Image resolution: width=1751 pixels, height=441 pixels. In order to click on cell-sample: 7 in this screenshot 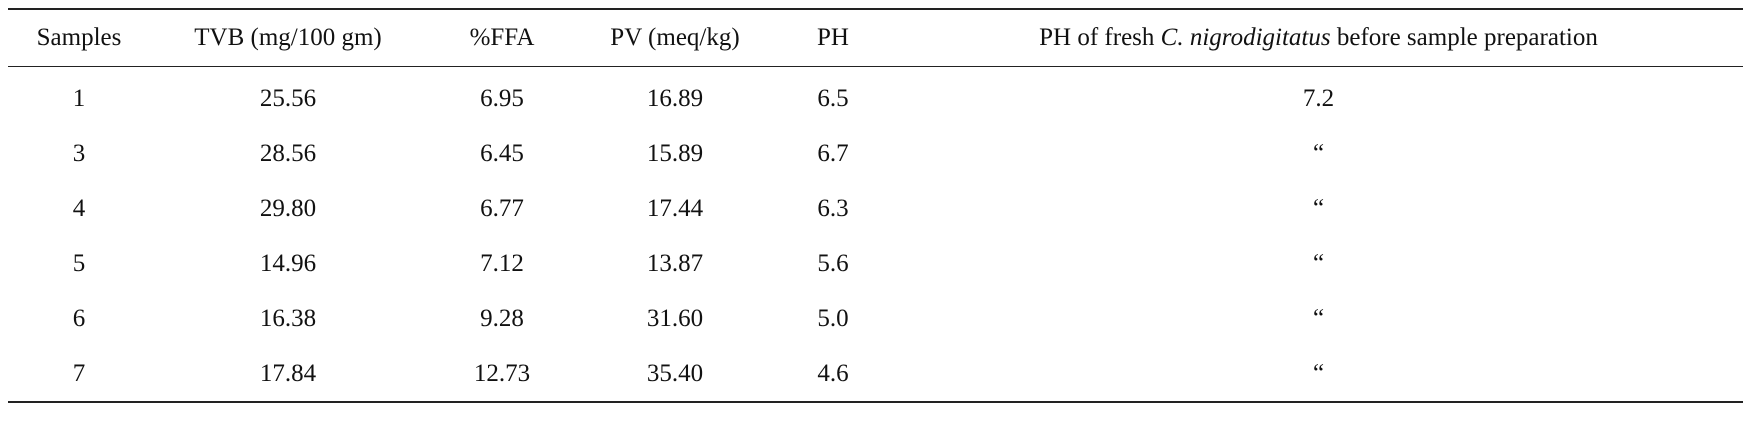, I will do `click(79, 373)`.